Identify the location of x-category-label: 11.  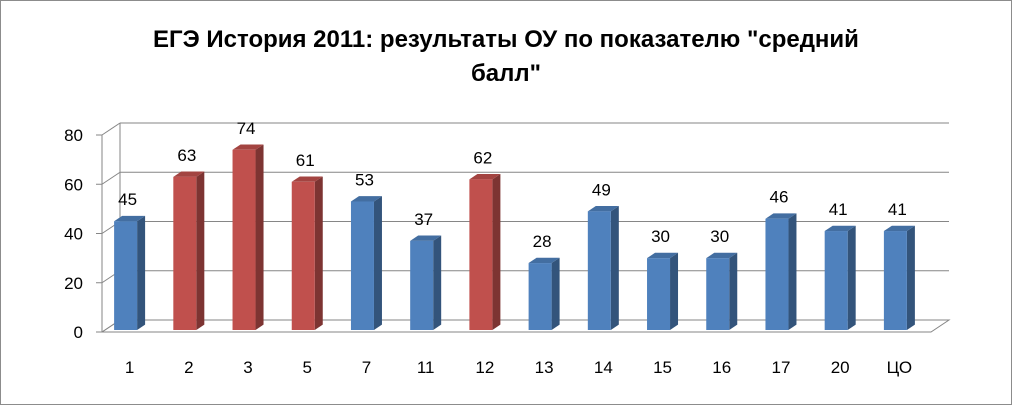
(426, 367).